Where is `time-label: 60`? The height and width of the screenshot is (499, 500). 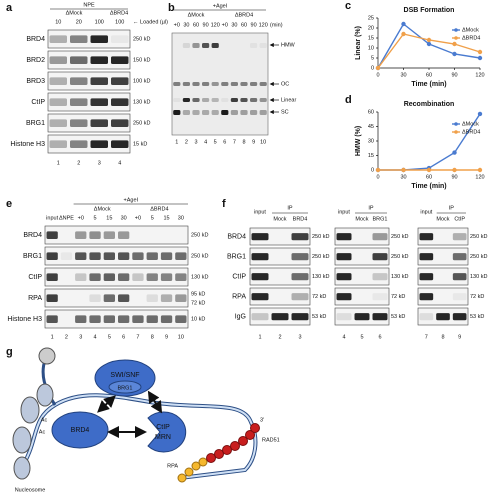
time-label: 60 is located at coordinates (196, 25).